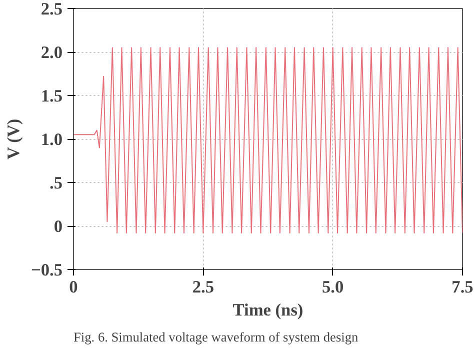  What do you see at coordinates (13, 139) in the screenshot?
I see `y-axis-title: V (V)` at bounding box center [13, 139].